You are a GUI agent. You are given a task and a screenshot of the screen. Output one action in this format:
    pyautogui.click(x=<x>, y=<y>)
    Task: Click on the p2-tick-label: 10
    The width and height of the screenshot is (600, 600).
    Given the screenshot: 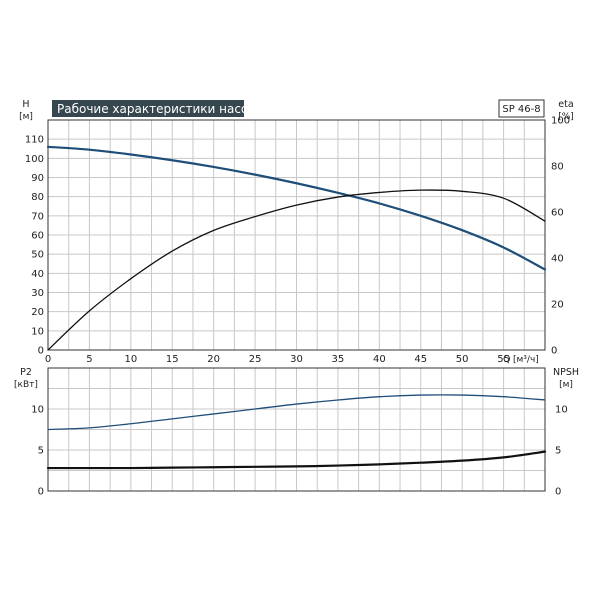 What is the action you would take?
    pyautogui.click(x=37, y=410)
    